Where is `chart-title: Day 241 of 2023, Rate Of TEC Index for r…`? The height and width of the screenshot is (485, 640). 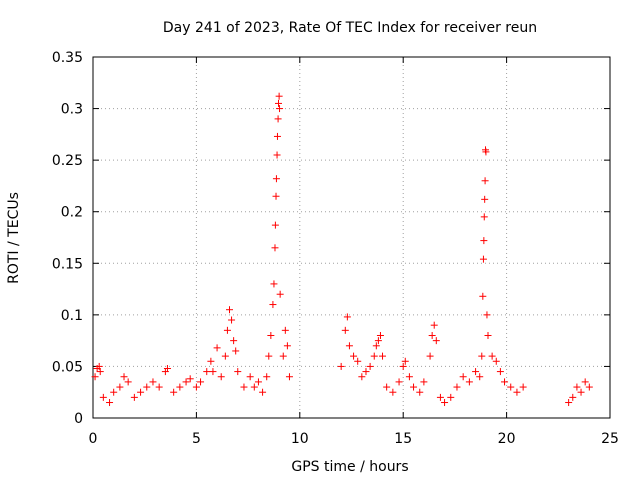
chart-title: Day 241 of 2023, Rate Of TEC Index for r… is located at coordinates (350, 28).